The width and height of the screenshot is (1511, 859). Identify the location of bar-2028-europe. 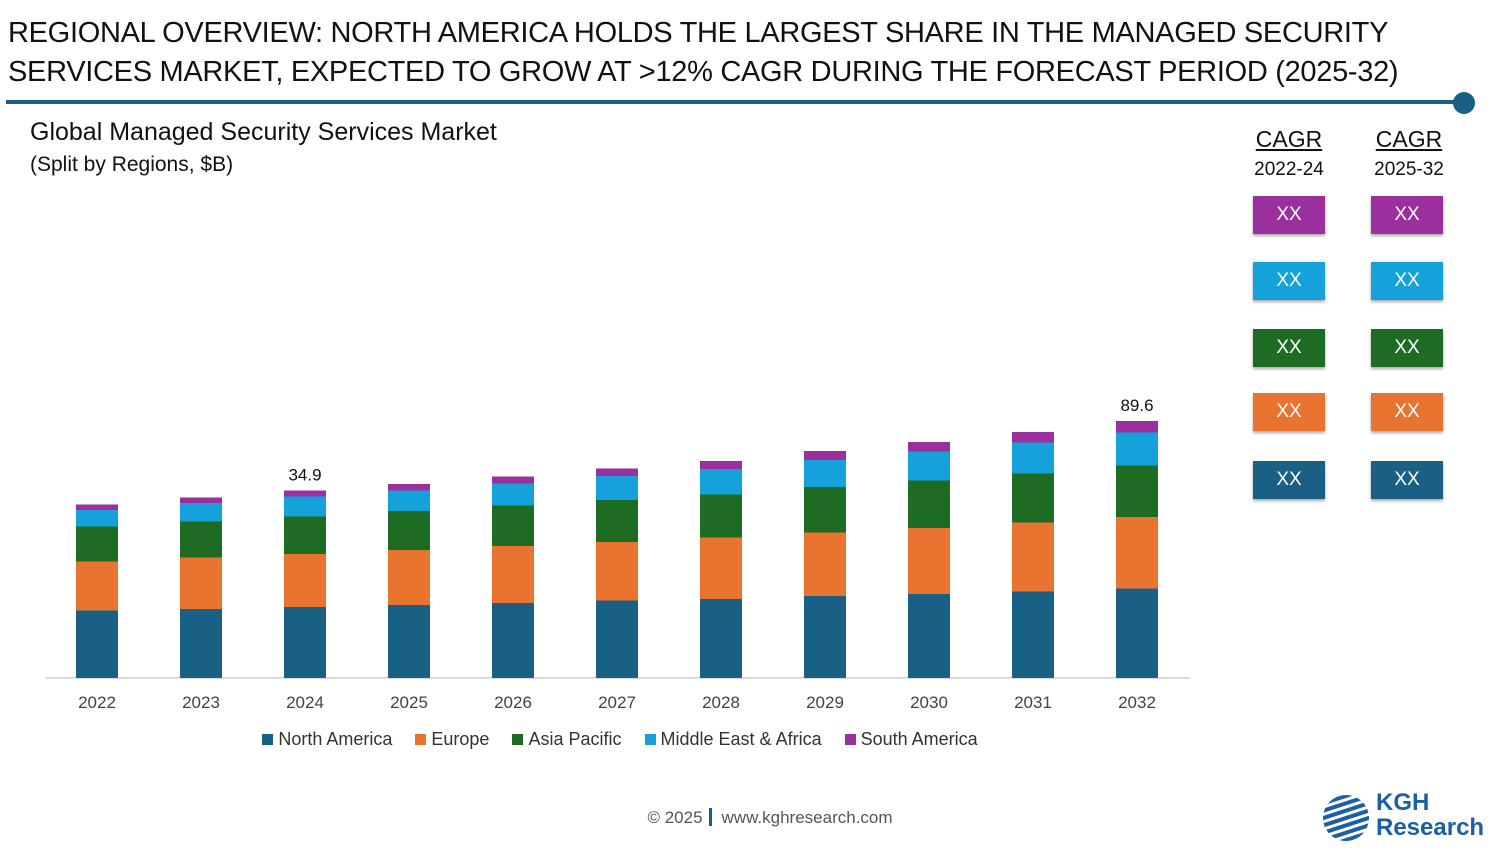
(721, 568).